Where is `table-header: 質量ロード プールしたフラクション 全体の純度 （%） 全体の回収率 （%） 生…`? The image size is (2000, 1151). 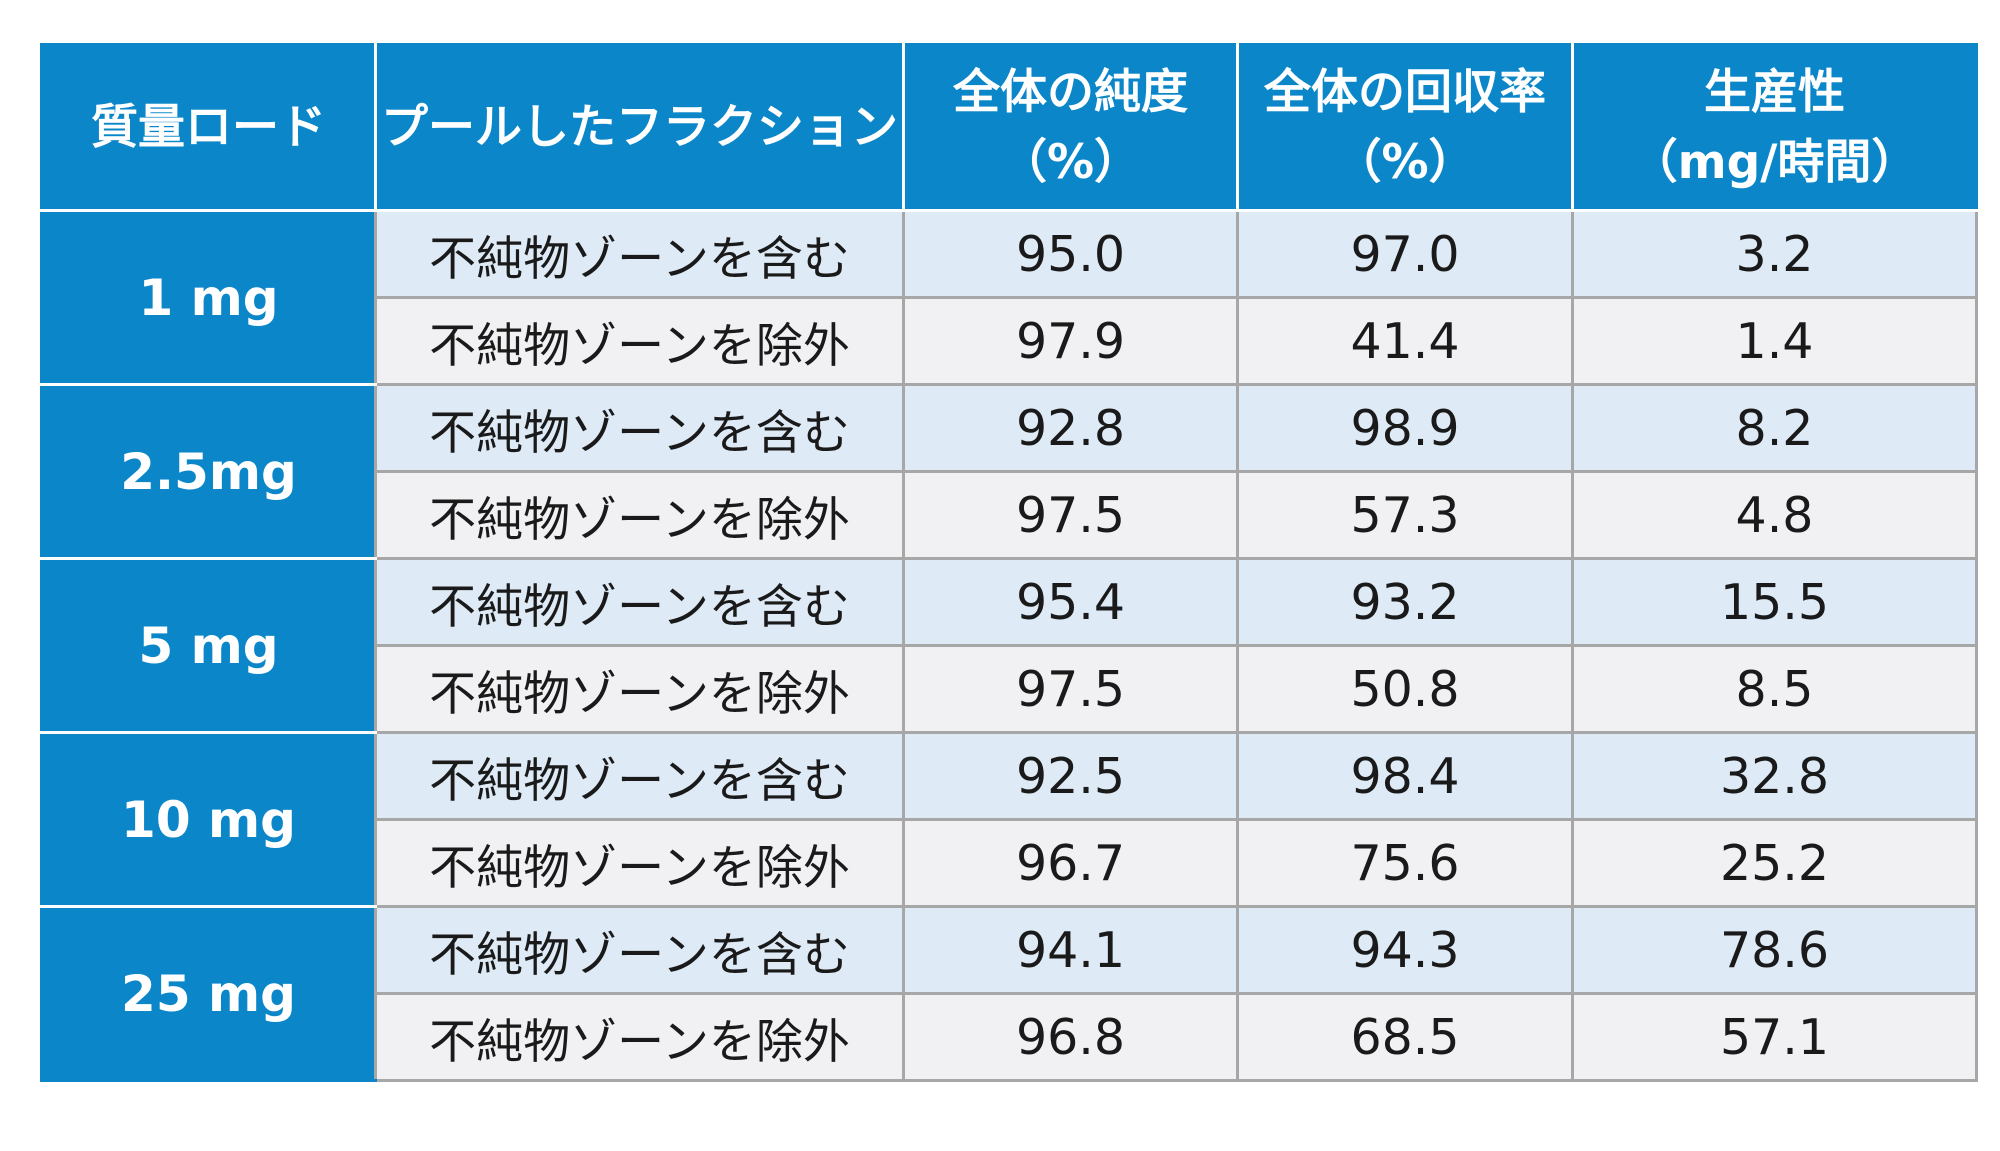
table-header: 質量ロード プールしたフラクション 全体の純度 （%） 全体の回収率 （%） 生… is located at coordinates (1009, 127).